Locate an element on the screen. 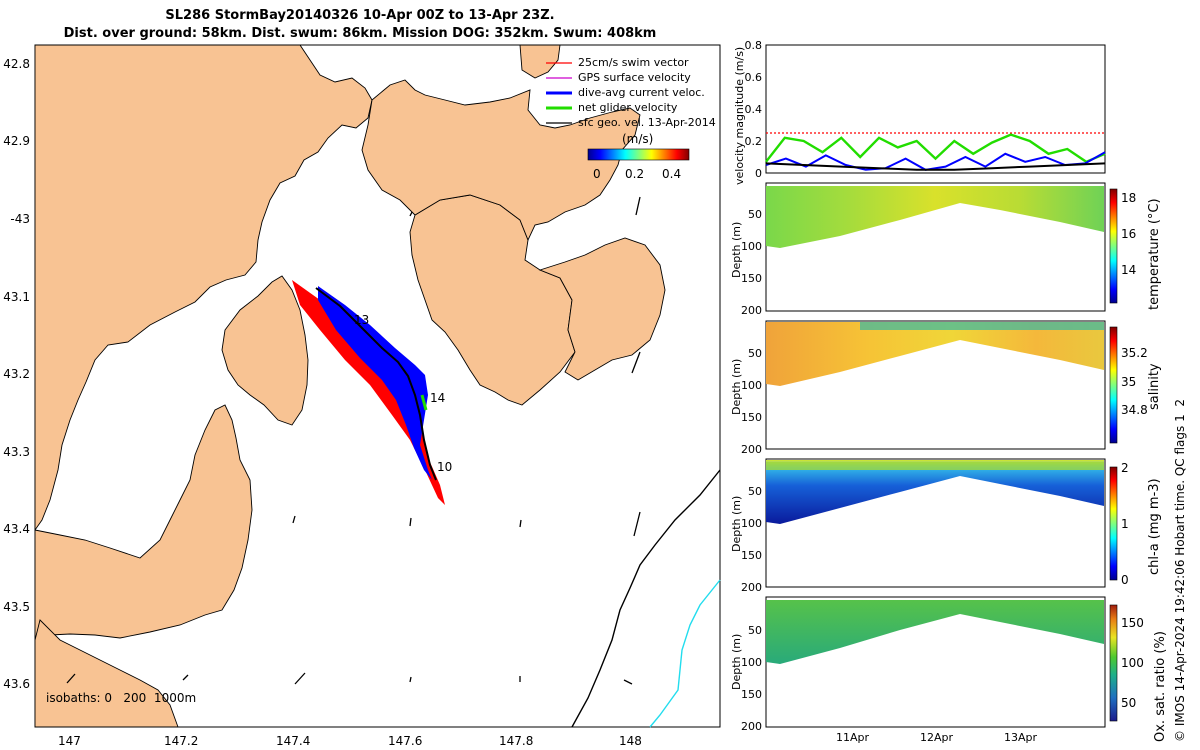  temperature-section-fill is located at coordinates (935, 217).